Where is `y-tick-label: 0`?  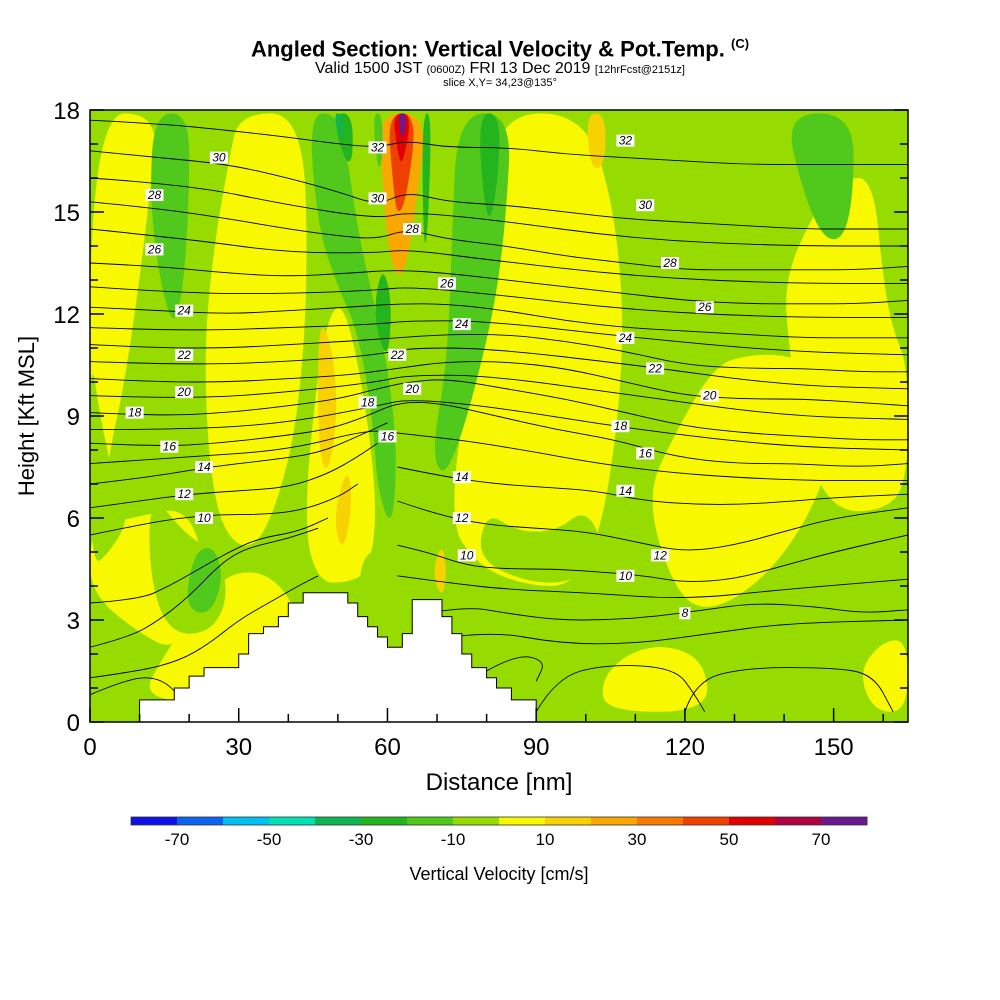 y-tick-label: 0 is located at coordinates (73, 723).